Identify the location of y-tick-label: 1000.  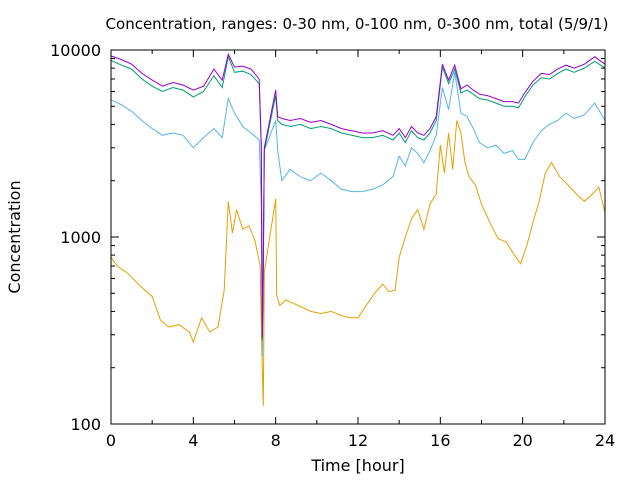
(80, 237).